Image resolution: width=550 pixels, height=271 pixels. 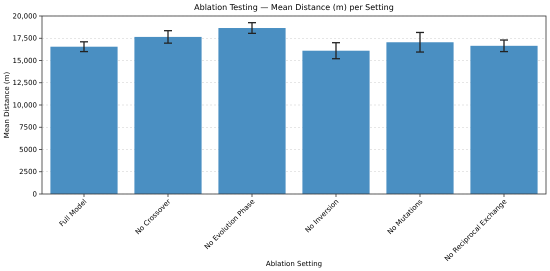 What do you see at coordinates (294, 7) in the screenshot?
I see `chart-title: Ablation Testing — Mean Distance (m) per Setting` at bounding box center [294, 7].